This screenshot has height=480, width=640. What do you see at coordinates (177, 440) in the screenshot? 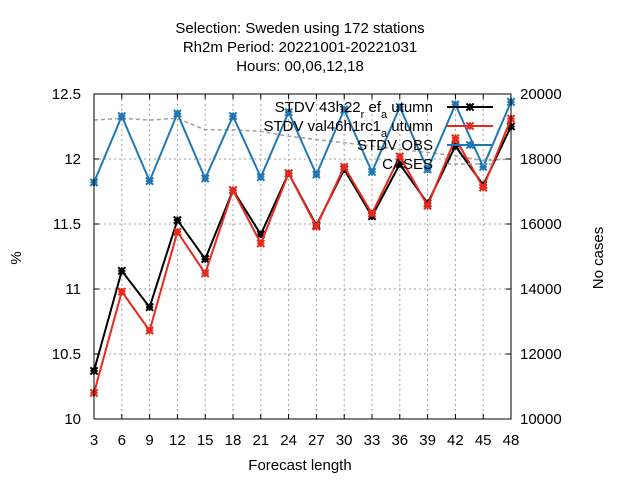
I see `x-tick-label: 12` at bounding box center [177, 440].